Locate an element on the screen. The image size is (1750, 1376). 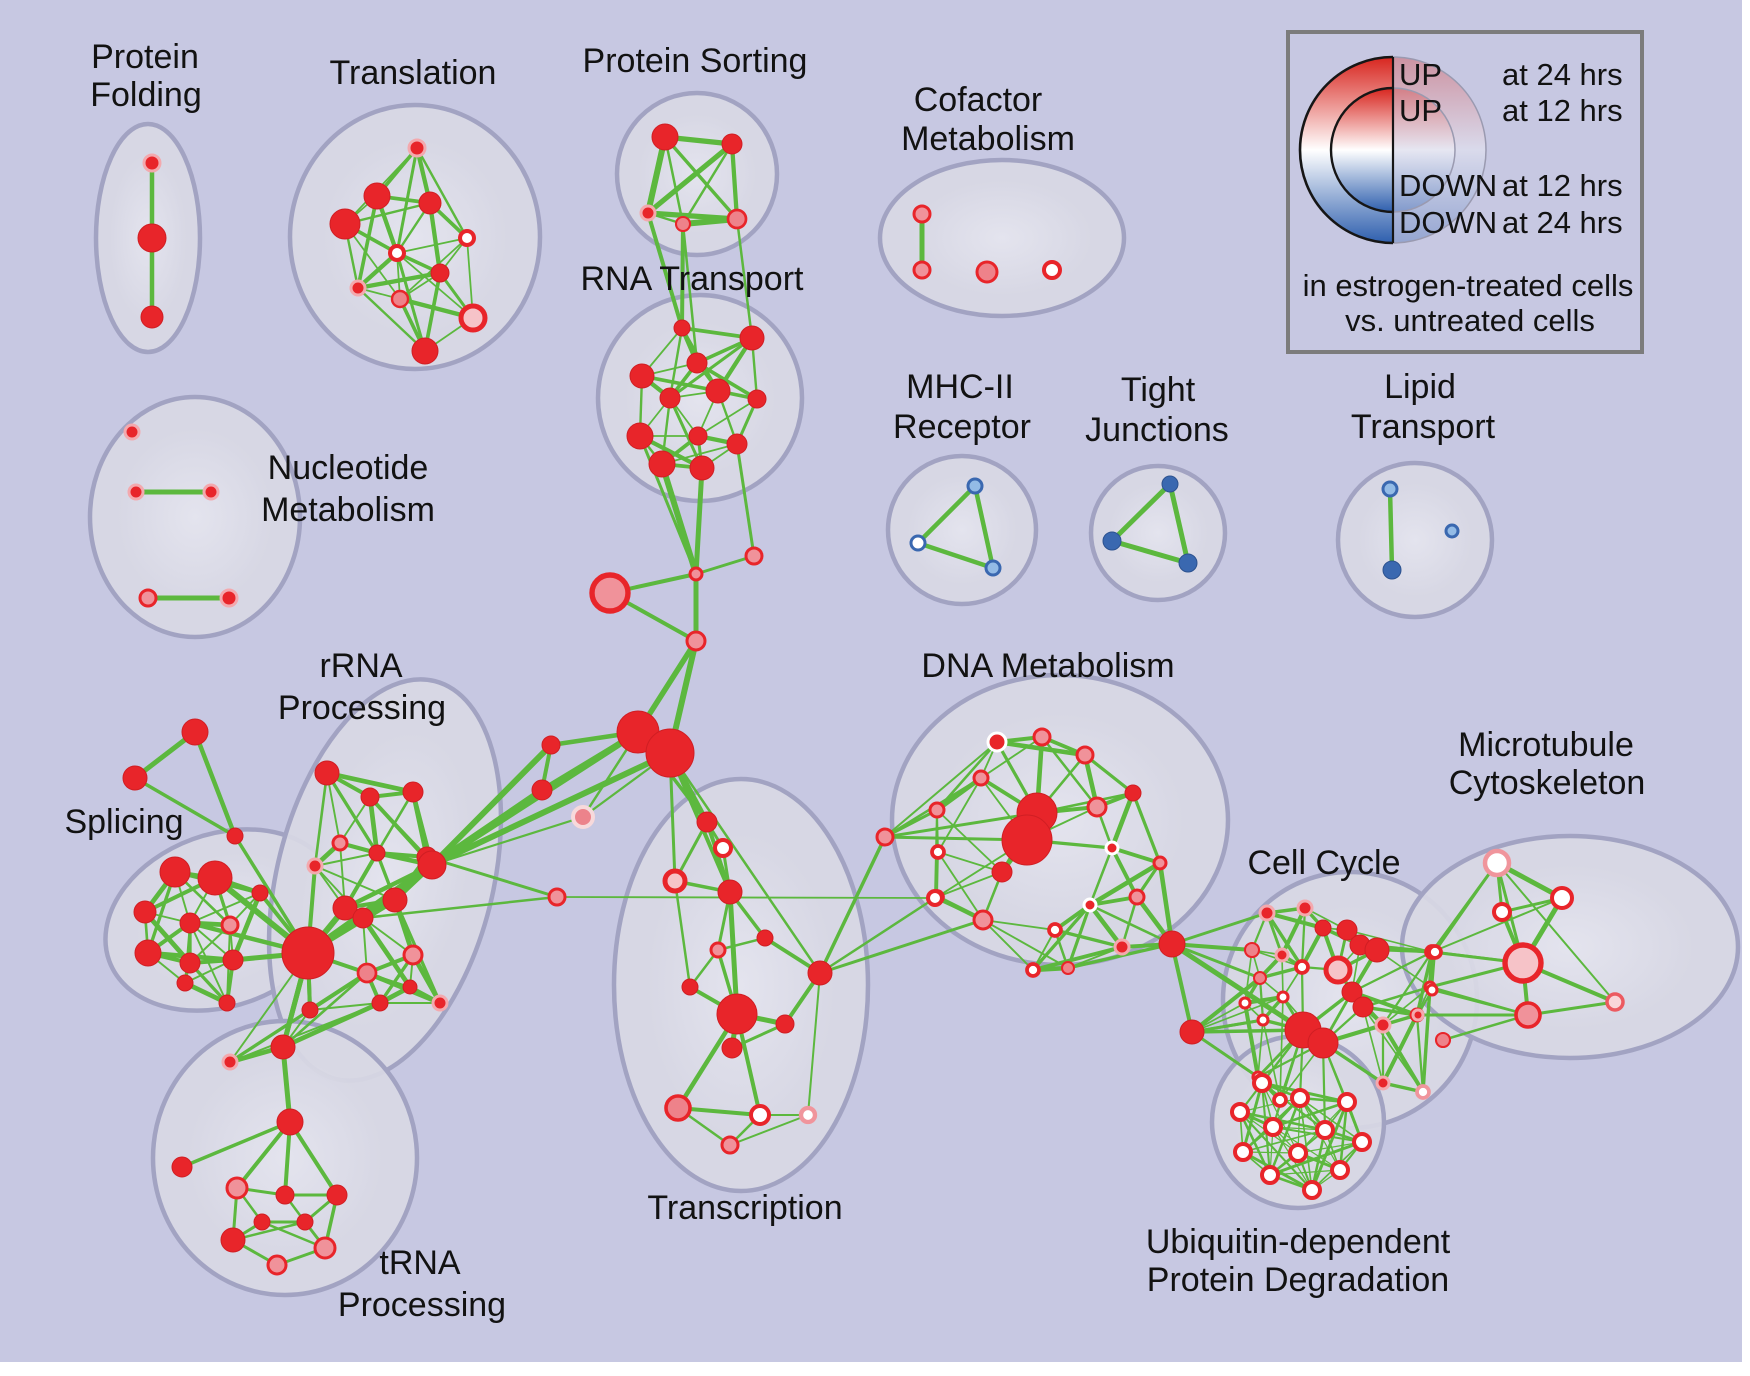
network-node-palering is located at coordinates (583, 817).